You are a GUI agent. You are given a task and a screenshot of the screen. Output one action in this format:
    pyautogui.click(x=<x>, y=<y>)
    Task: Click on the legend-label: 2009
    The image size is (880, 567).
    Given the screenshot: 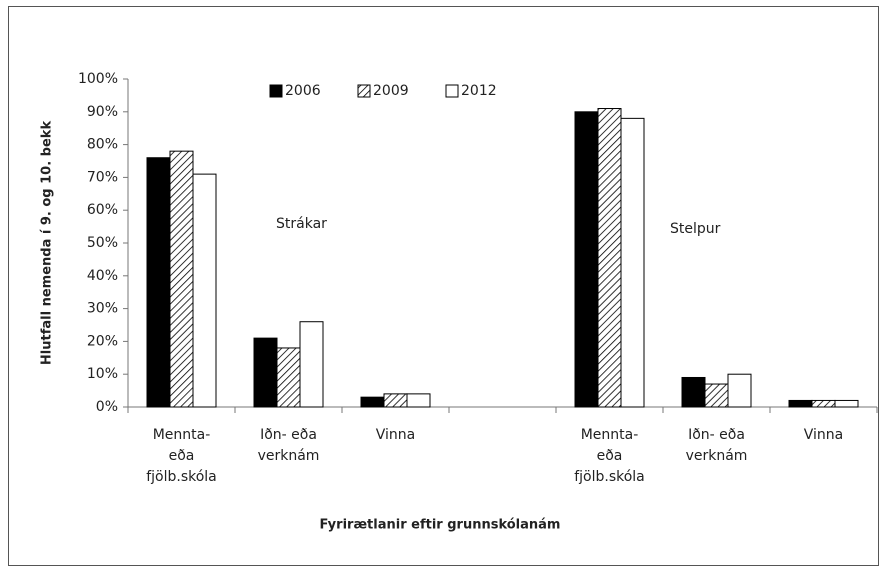 What is the action you would take?
    pyautogui.click(x=391, y=91)
    